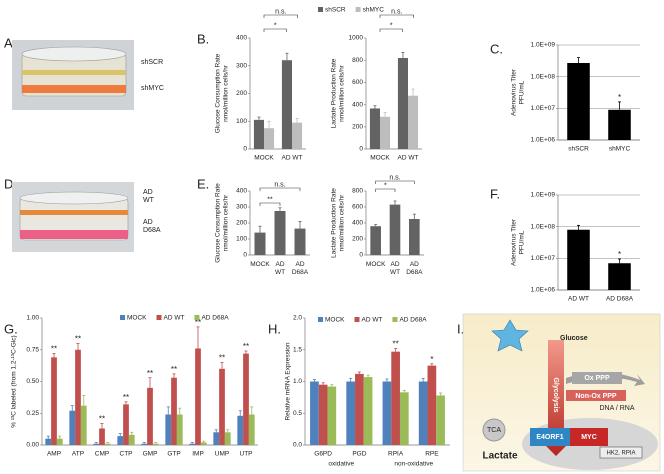 The height and width of the screenshot is (474, 664). What do you see at coordinates (549, 437) in the screenshot?
I see `diagram-label: E4ORF1` at bounding box center [549, 437].